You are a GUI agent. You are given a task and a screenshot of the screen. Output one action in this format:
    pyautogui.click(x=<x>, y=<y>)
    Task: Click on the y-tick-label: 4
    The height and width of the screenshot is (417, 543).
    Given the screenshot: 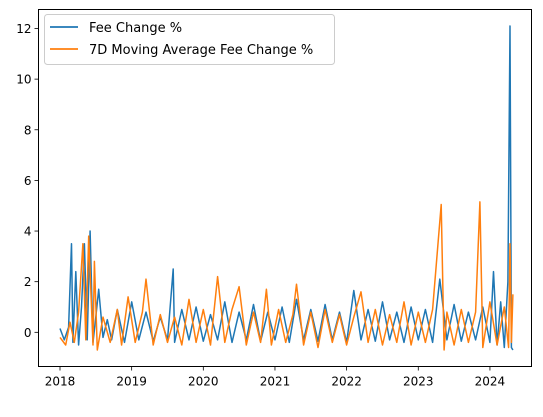 What is the action you would take?
    pyautogui.click(x=28, y=232)
    